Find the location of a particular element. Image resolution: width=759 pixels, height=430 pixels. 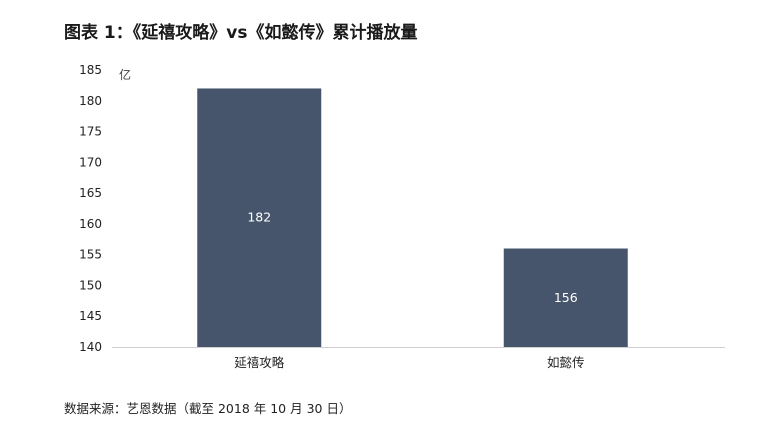

y-tick-label: 185 is located at coordinates (90, 70).